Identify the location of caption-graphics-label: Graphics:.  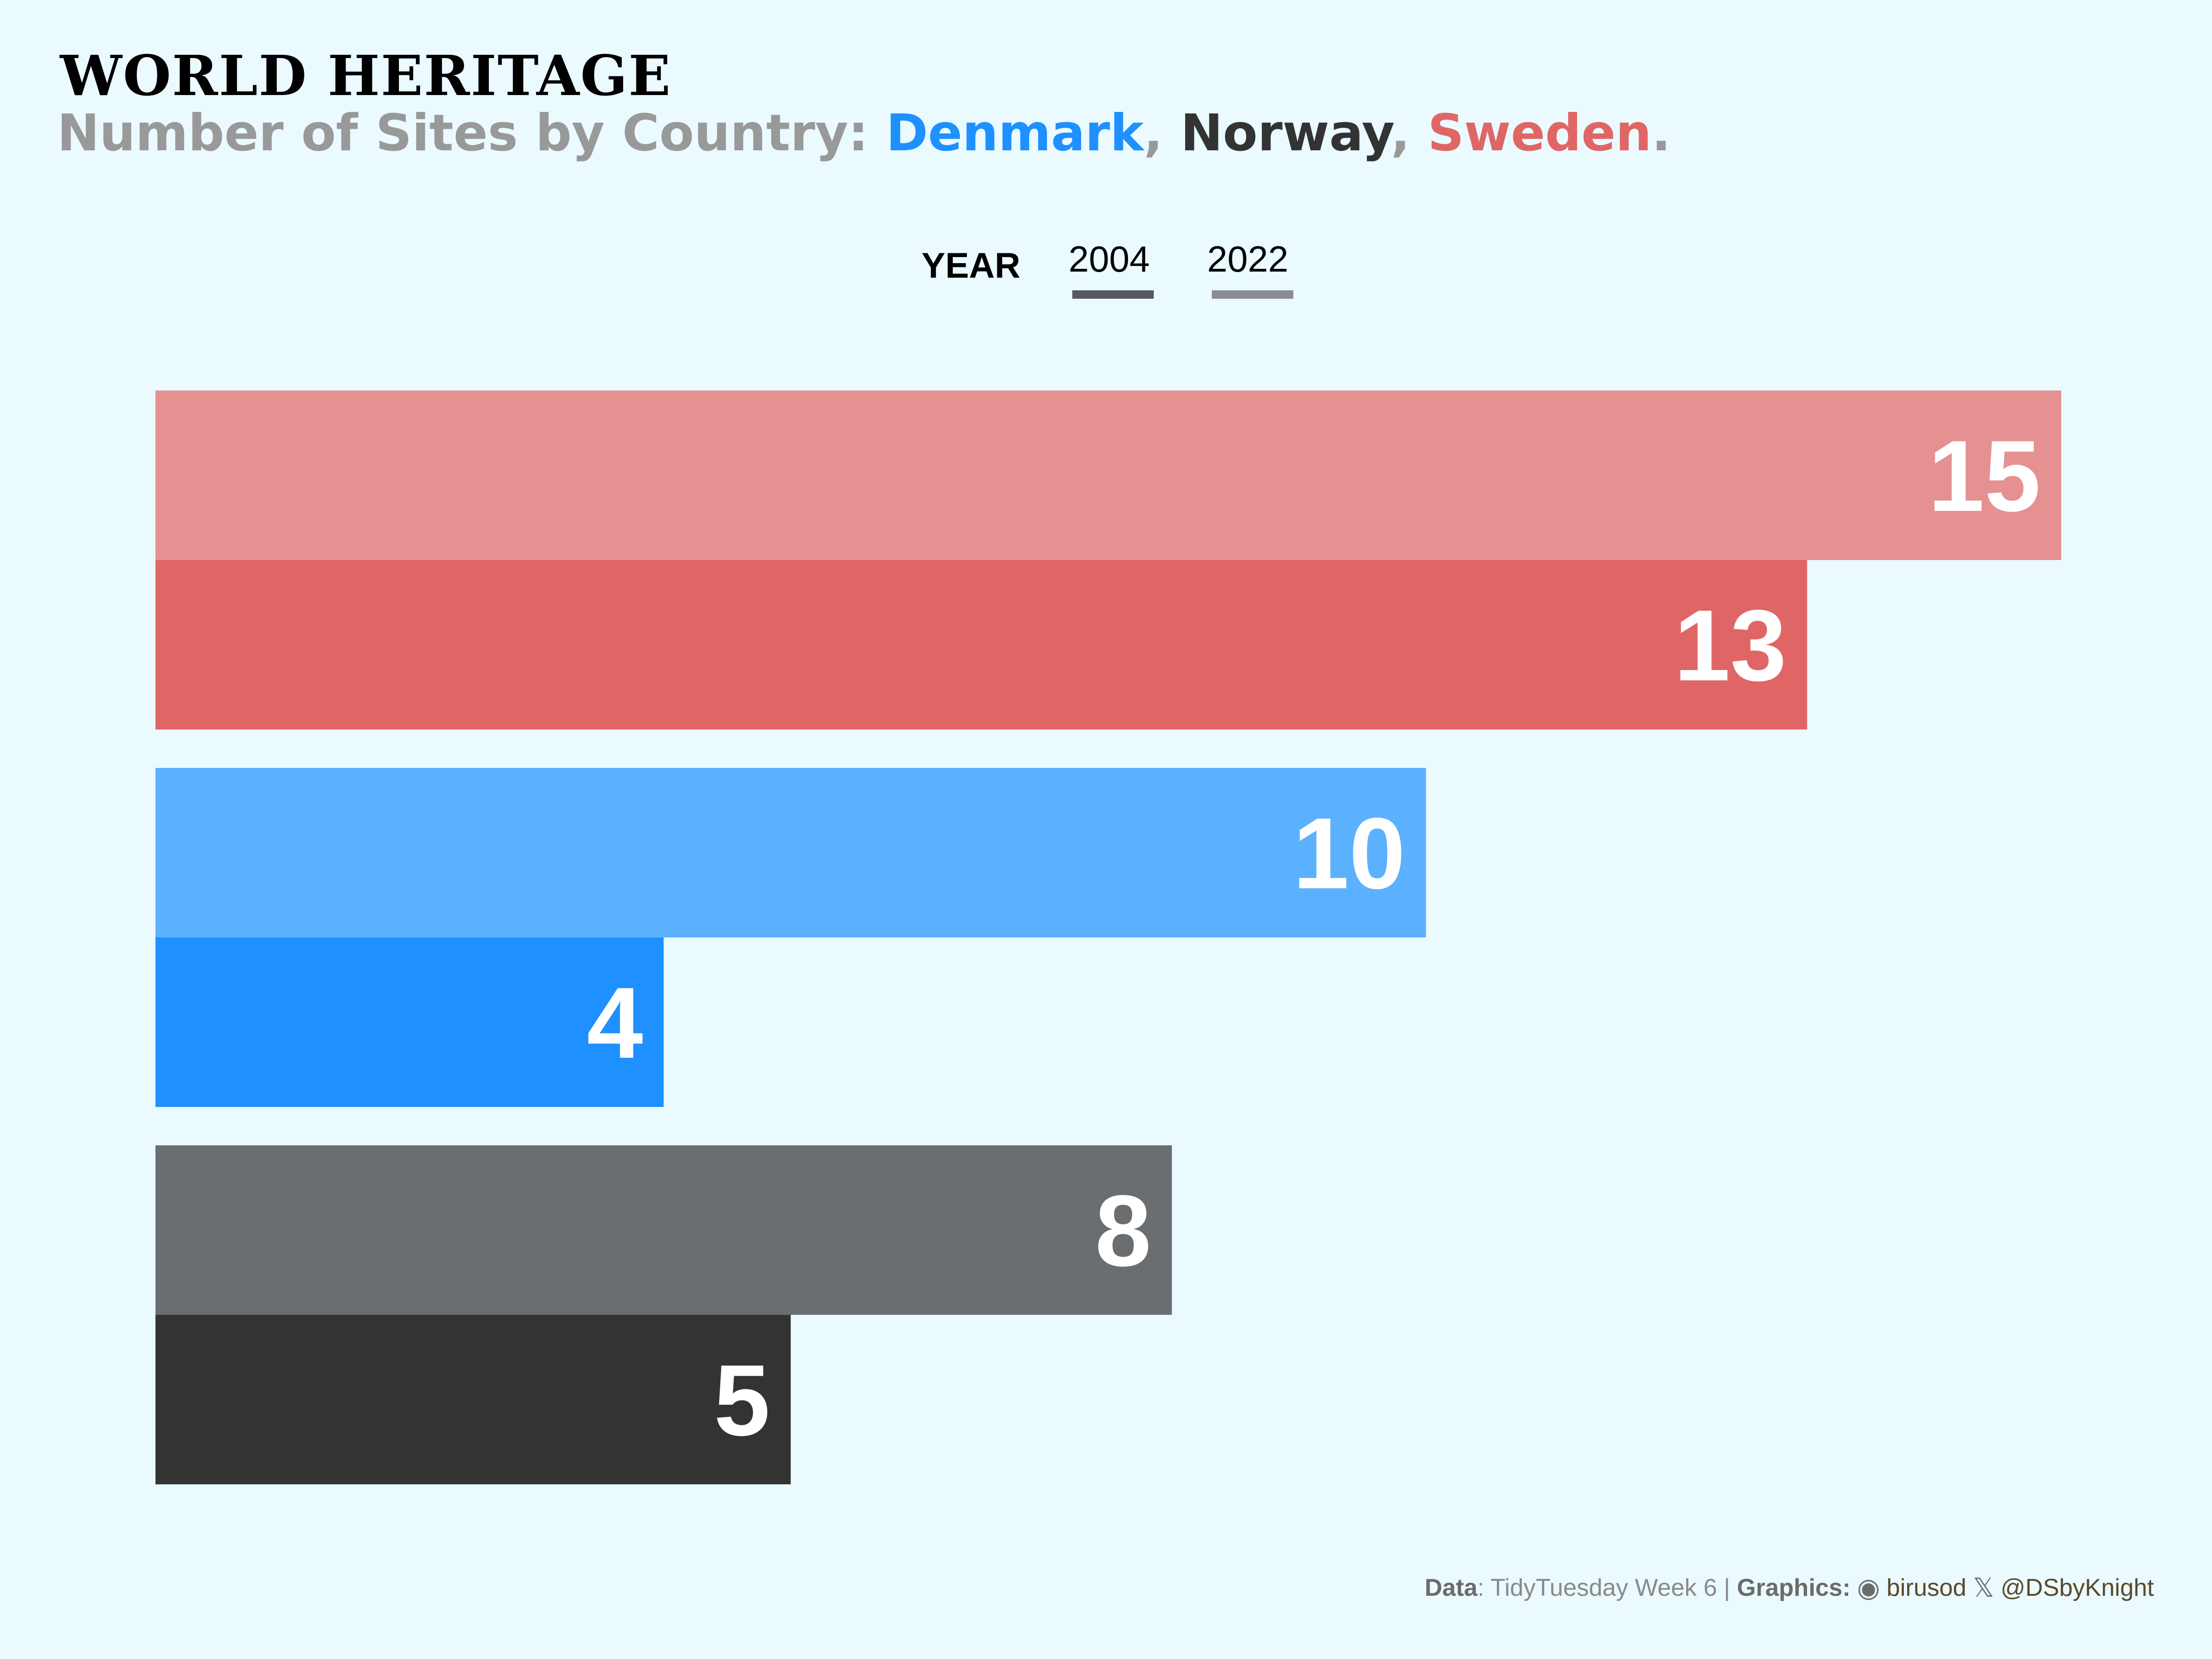
(1794, 1587).